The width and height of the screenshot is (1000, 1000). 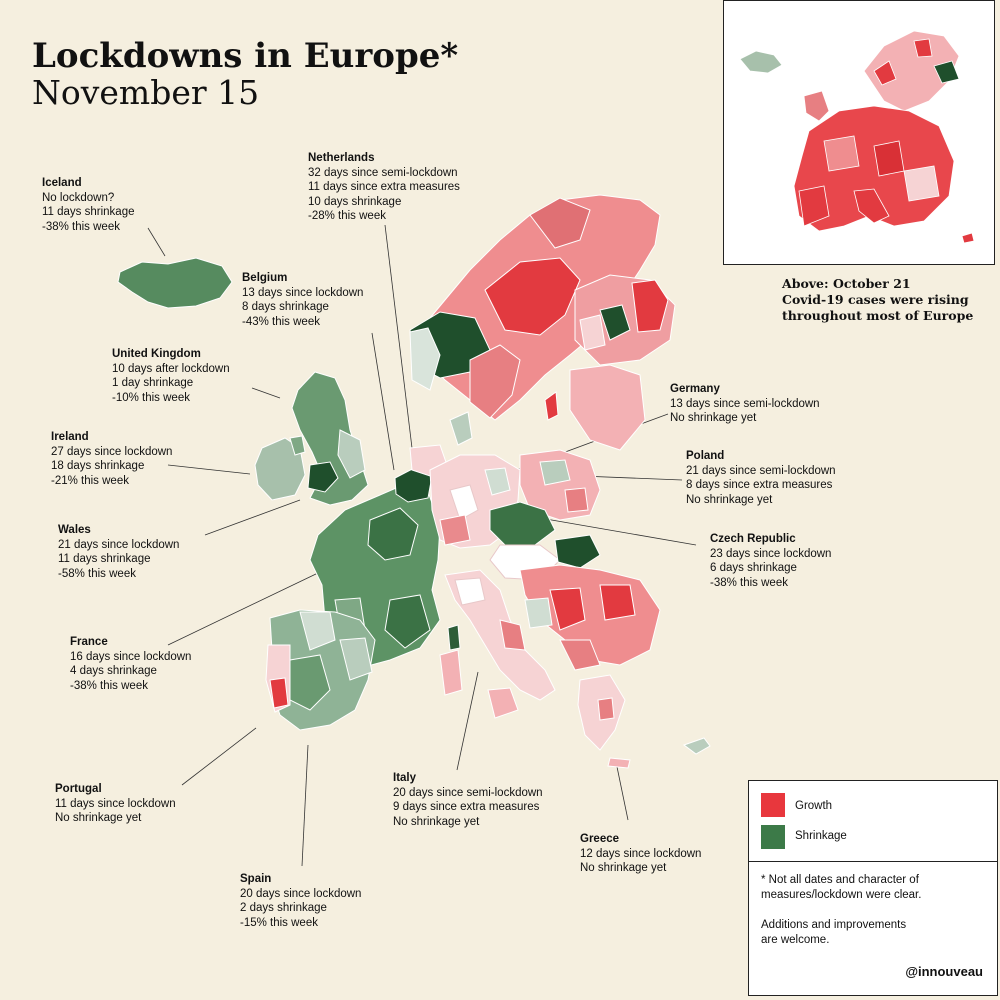 I want to click on annotation-line: 13 days since semi-lockdown, so click(x=745, y=403).